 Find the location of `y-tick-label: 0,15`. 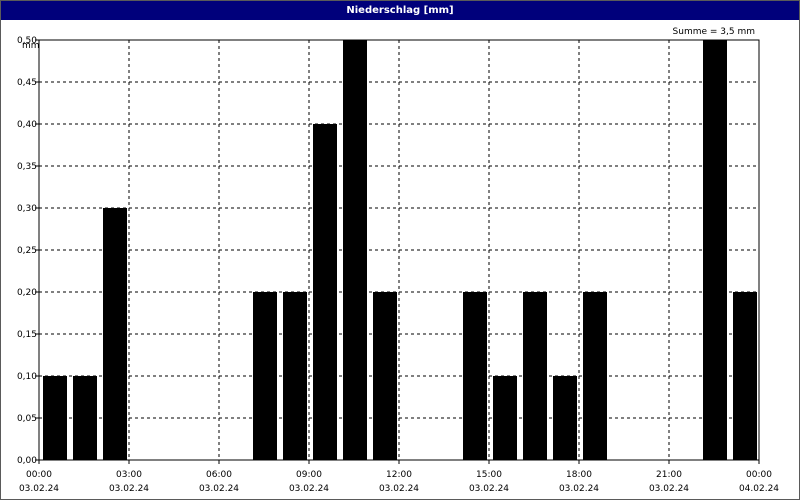

y-tick-label: 0,15 is located at coordinates (27, 335).